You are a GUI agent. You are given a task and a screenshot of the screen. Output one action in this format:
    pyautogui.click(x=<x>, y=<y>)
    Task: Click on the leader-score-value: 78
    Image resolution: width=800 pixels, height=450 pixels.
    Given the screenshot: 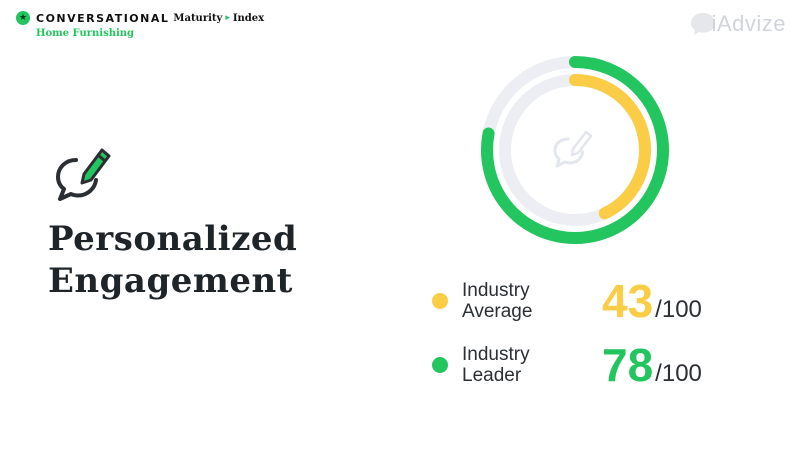 What is the action you would take?
    pyautogui.click(x=628, y=365)
    